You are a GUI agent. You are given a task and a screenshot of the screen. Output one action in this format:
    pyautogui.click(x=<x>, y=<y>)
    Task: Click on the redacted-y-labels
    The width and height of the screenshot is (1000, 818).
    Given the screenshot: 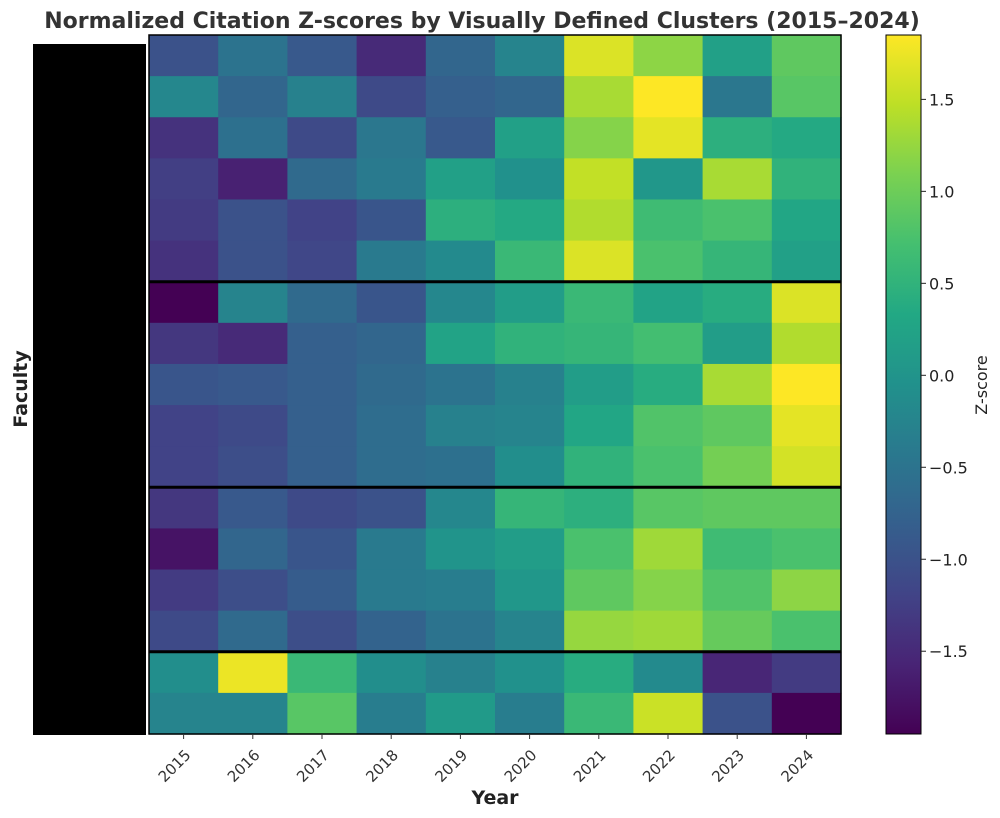 What is the action you would take?
    pyautogui.click(x=89, y=389)
    